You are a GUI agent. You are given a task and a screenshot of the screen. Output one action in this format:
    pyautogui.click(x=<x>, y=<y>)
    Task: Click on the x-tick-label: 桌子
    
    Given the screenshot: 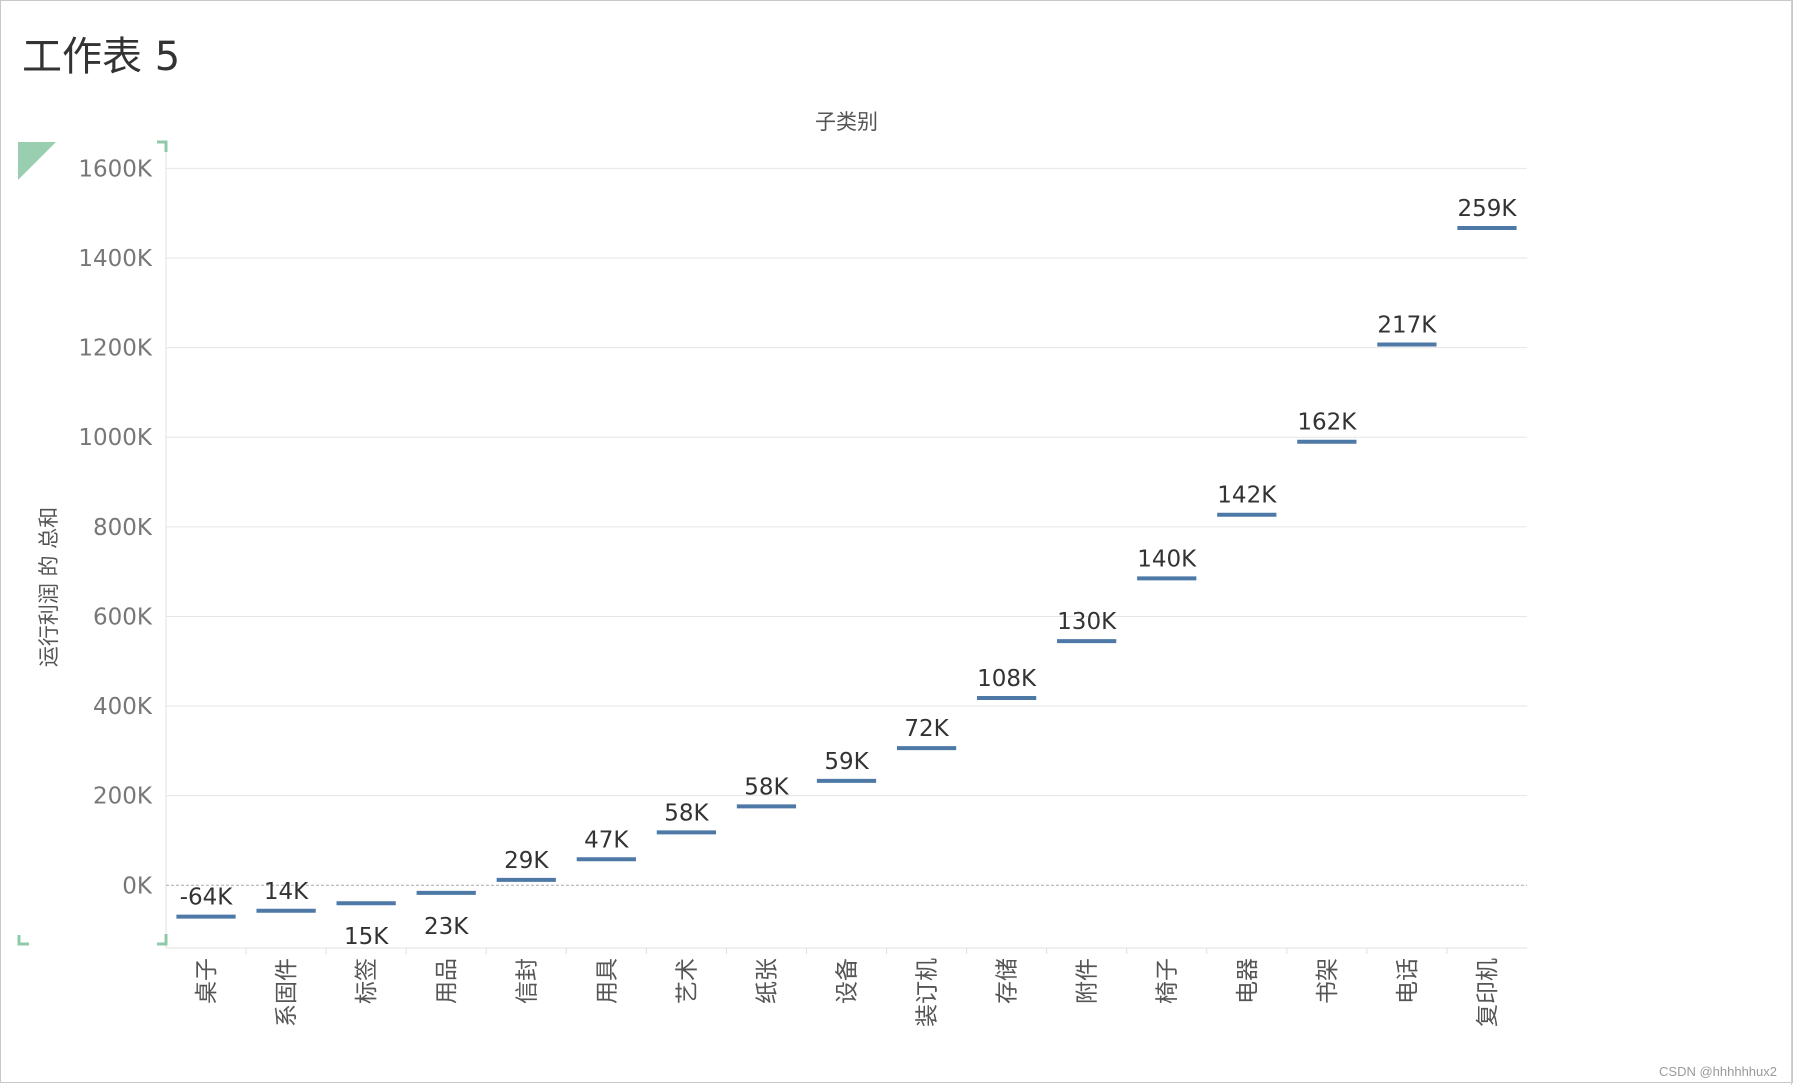 What is the action you would take?
    pyautogui.click(x=207, y=981)
    